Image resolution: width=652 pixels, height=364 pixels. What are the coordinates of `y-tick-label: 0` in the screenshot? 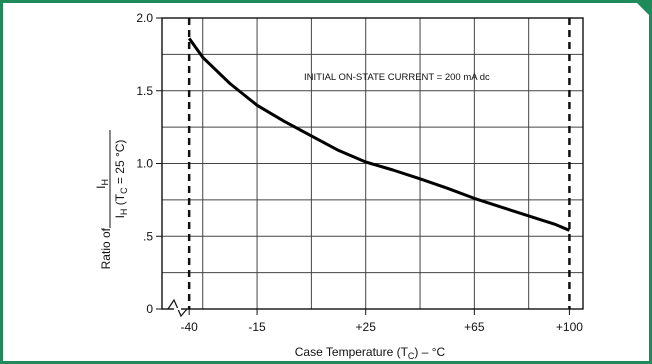 It's located at (149, 309).